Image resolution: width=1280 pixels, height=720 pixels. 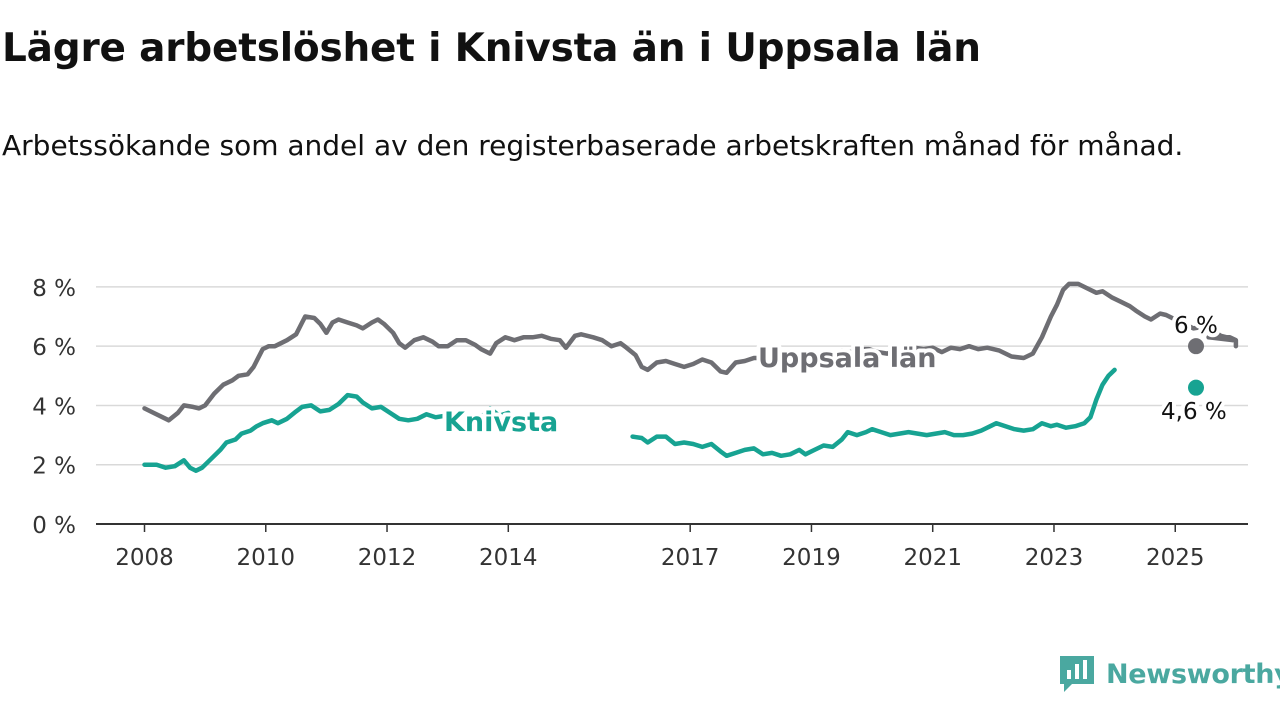 I want to click on end-value-label-knivsta-halo: 4,6 %, so click(x=1194, y=412).